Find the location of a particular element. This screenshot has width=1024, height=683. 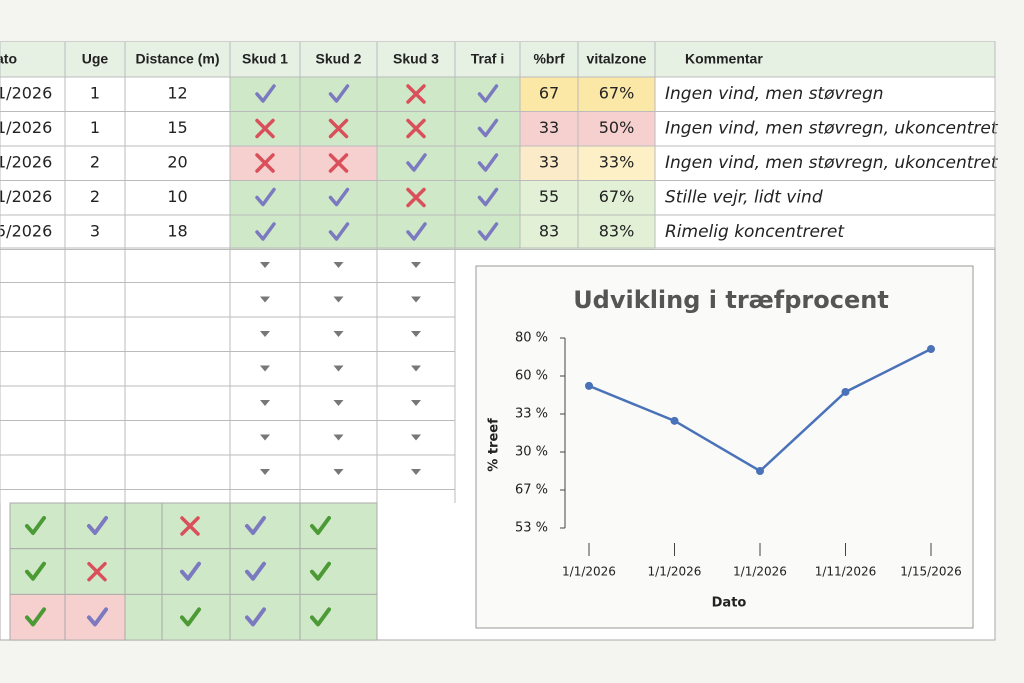

column-header: Skud 3 is located at coordinates (416, 59).